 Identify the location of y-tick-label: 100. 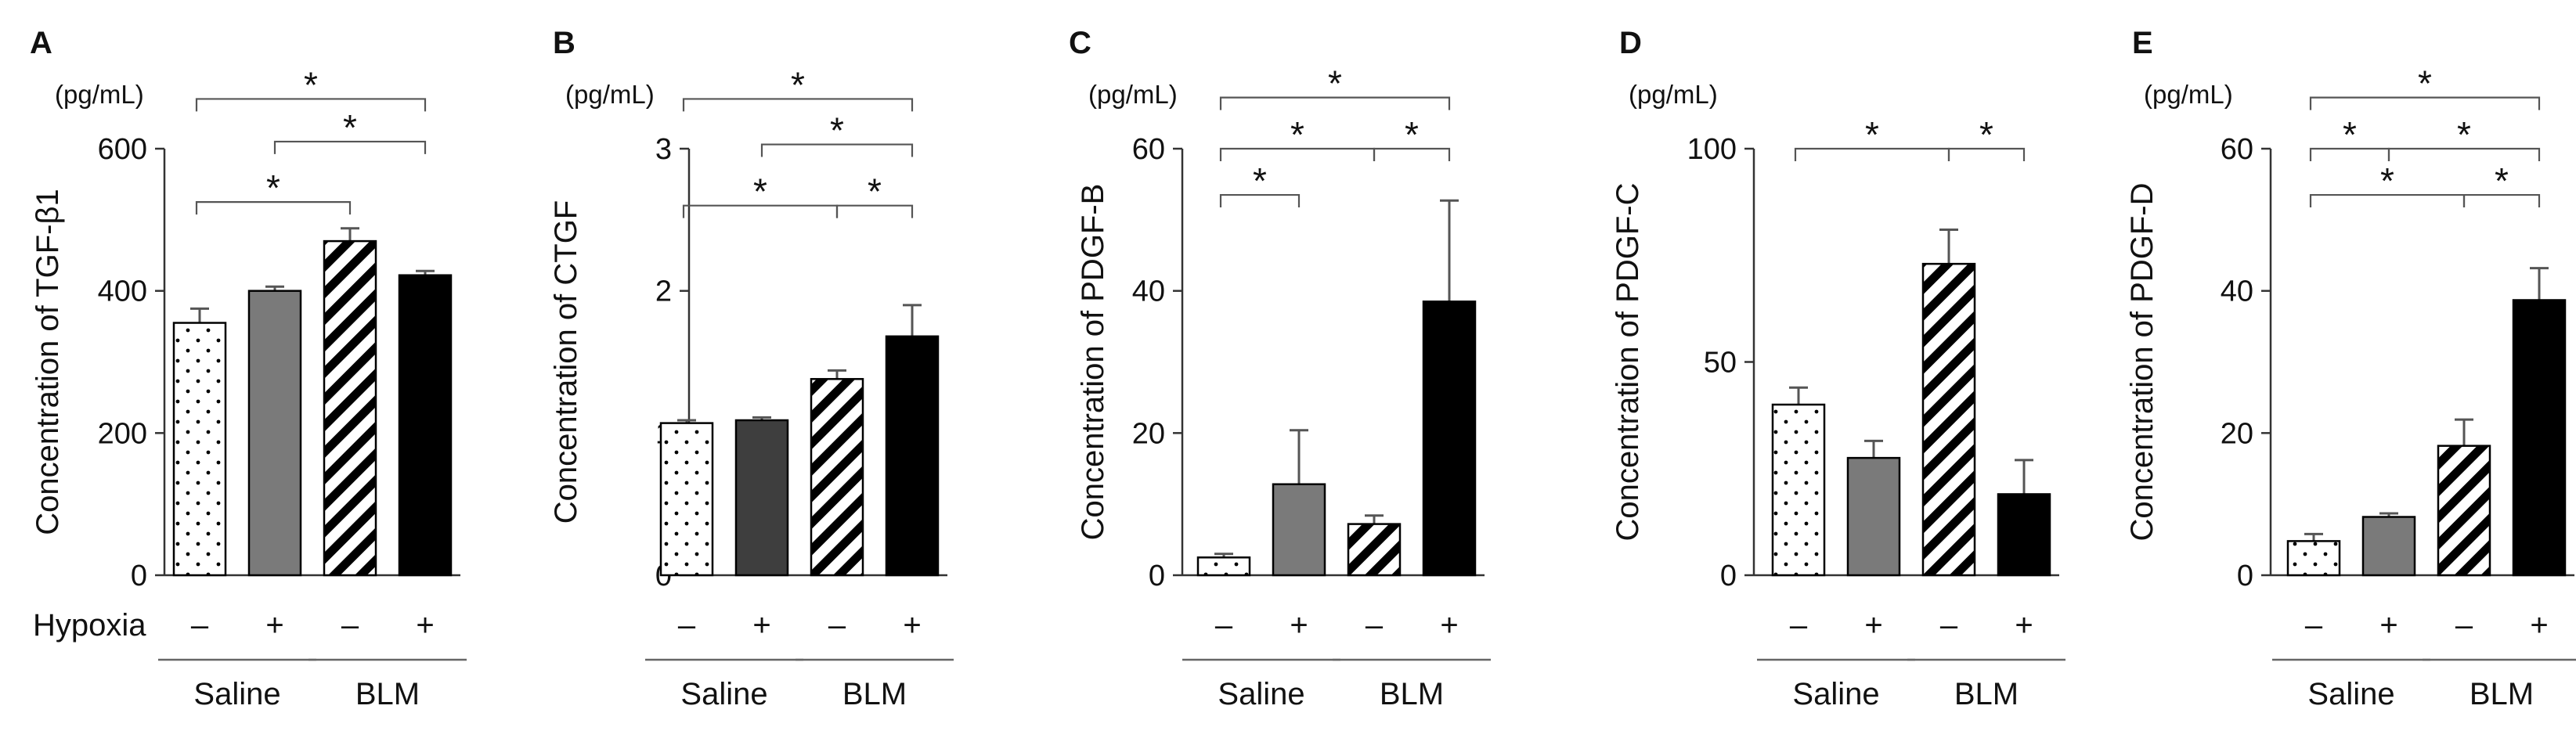
(1712, 149).